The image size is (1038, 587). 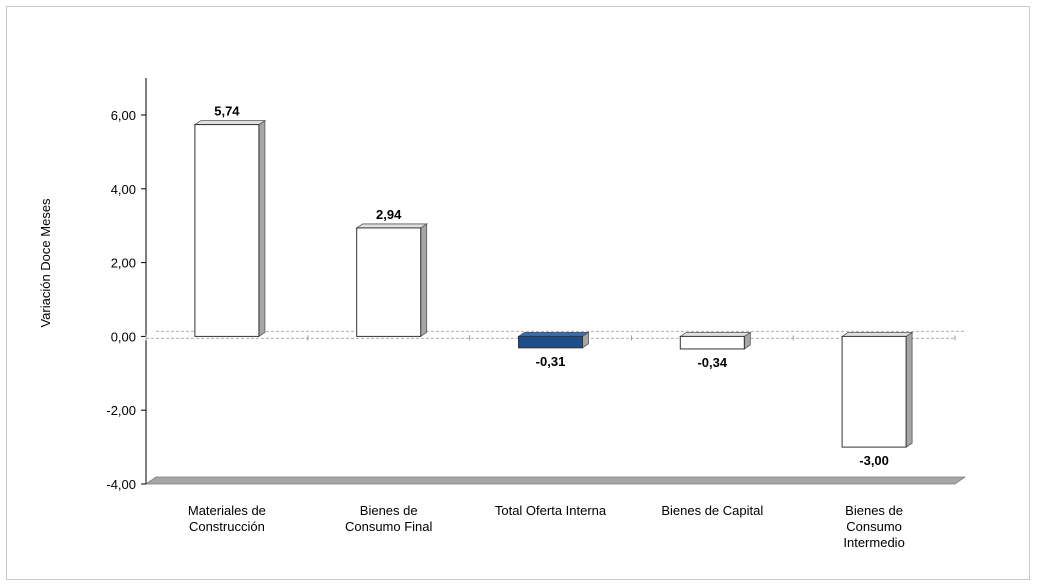 I want to click on y-tick-label: 0,00, so click(x=123, y=336).